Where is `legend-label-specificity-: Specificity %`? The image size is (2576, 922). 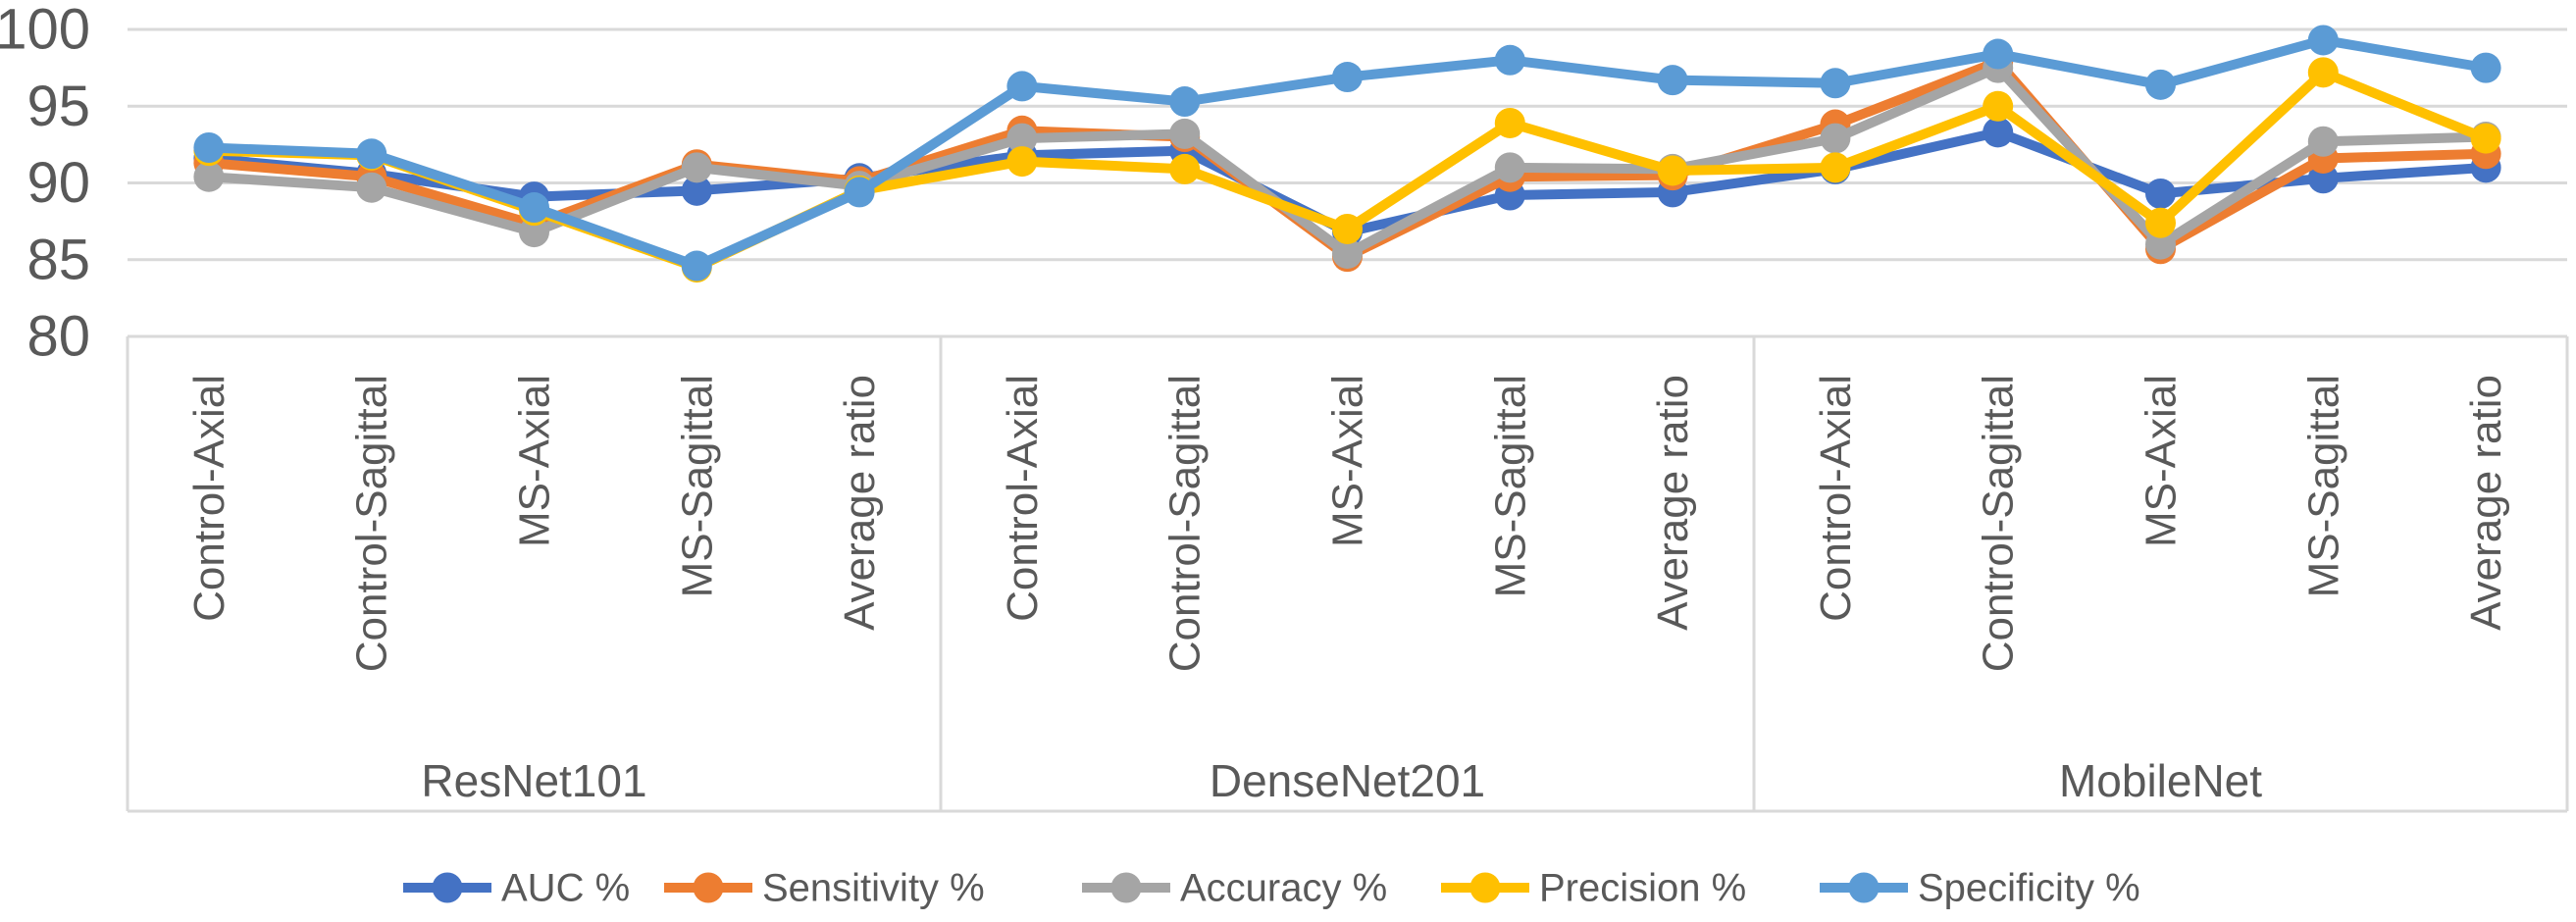 legend-label-specificity-: Specificity % is located at coordinates (2029, 889).